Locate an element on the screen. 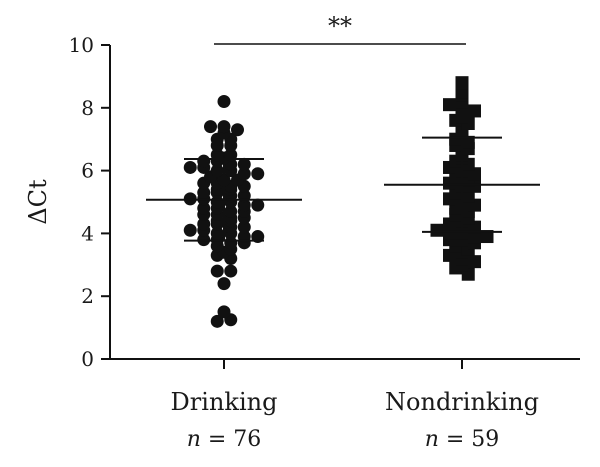 The image size is (600, 467). y-tick-label: 8 is located at coordinates (87, 108).